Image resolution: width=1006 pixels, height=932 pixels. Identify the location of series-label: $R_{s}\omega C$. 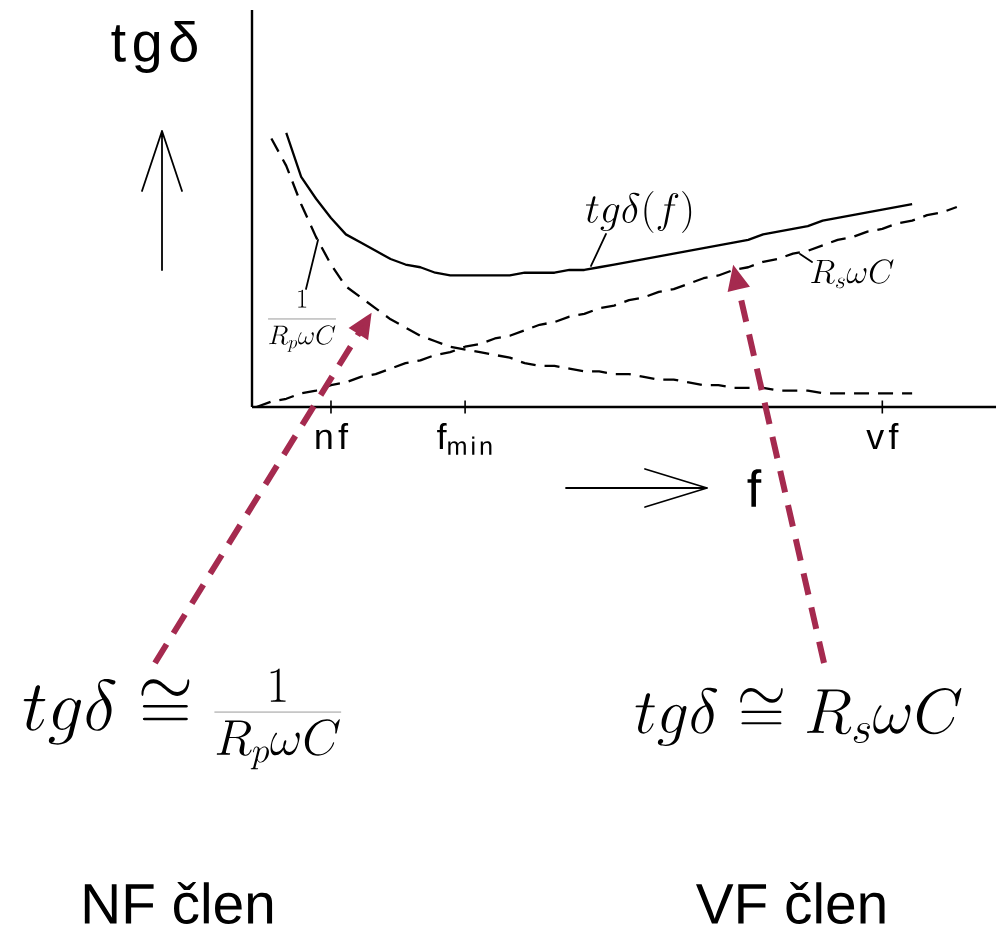
(852, 274).